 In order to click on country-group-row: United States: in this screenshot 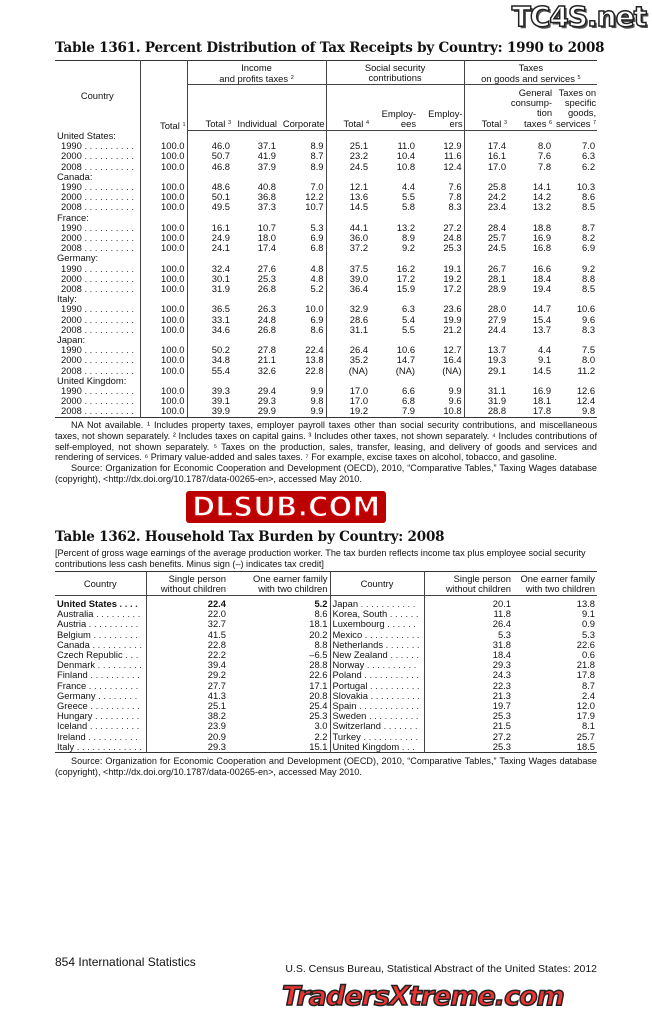, I will do `click(326, 136)`.